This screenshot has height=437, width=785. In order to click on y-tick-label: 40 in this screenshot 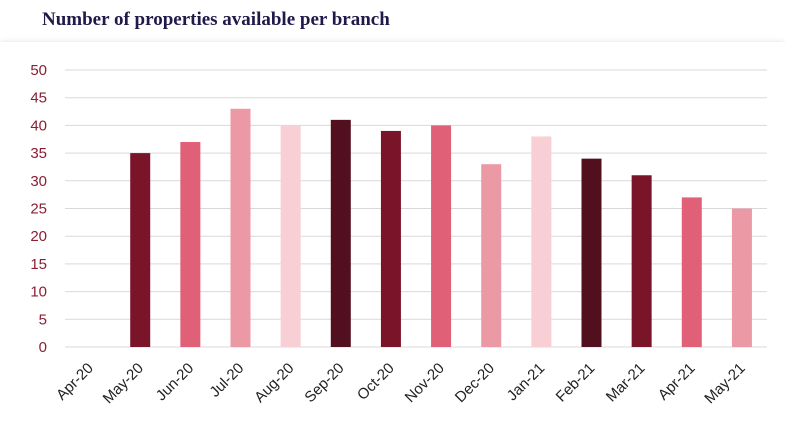, I will do `click(38, 125)`.